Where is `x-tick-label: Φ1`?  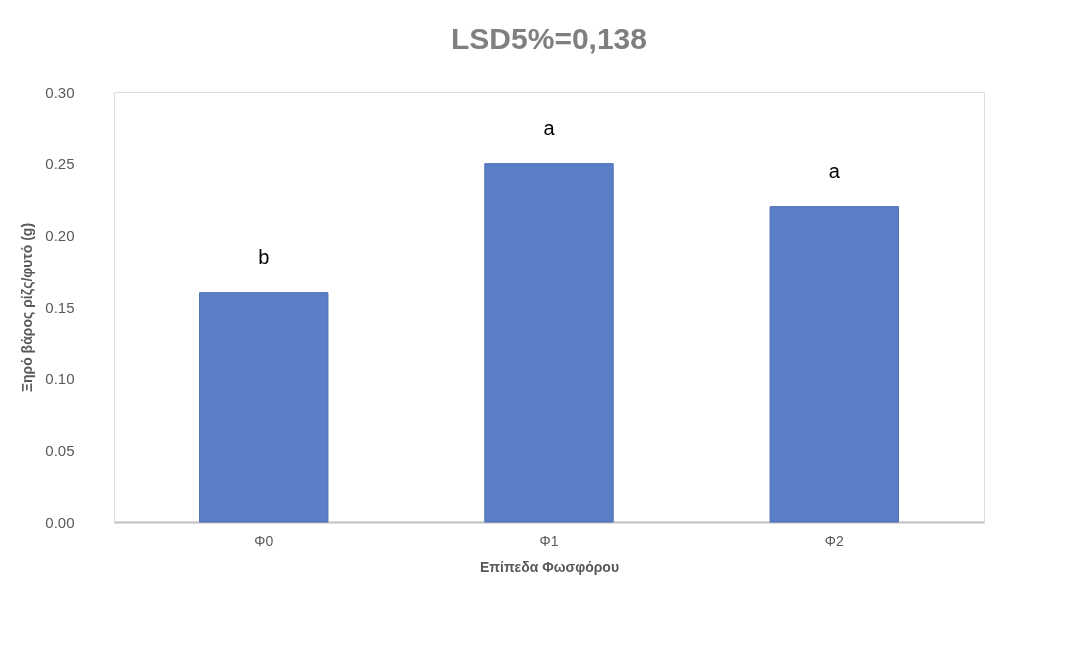 x-tick-label: Φ1 is located at coordinates (549, 540).